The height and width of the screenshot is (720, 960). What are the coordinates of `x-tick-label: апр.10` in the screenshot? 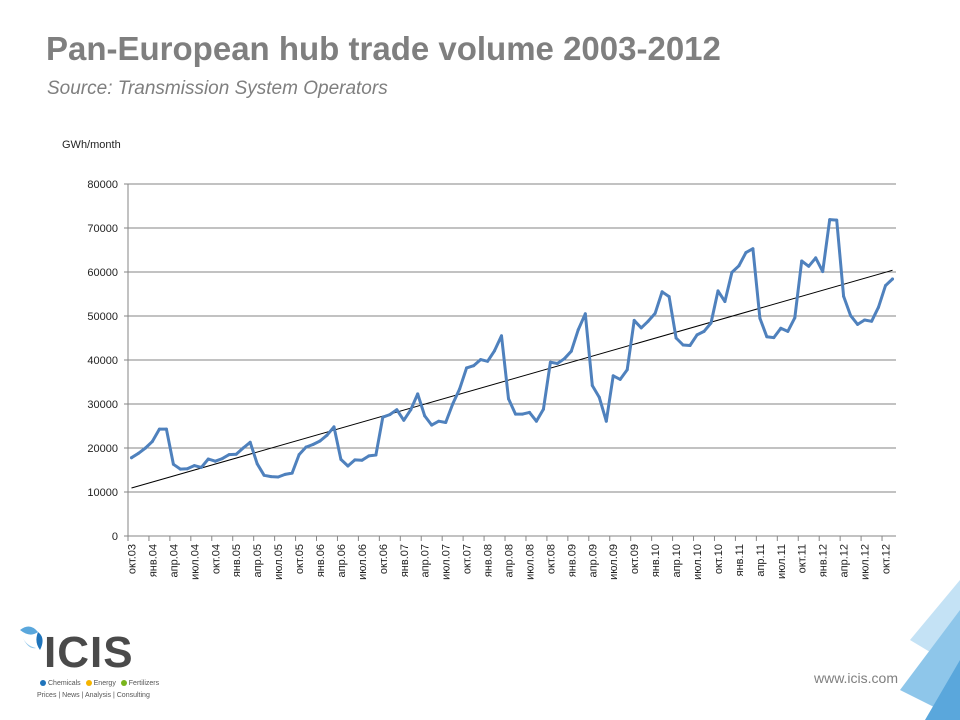 It's located at (677, 560).